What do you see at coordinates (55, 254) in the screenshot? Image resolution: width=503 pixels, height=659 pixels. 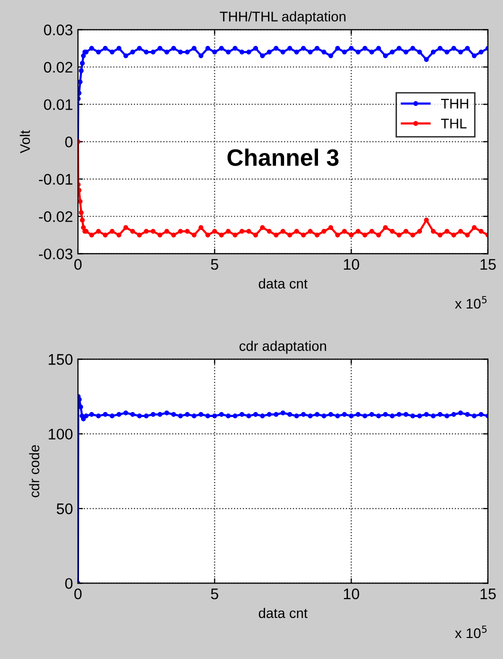 I see `y-tick-label: -0.03` at bounding box center [55, 254].